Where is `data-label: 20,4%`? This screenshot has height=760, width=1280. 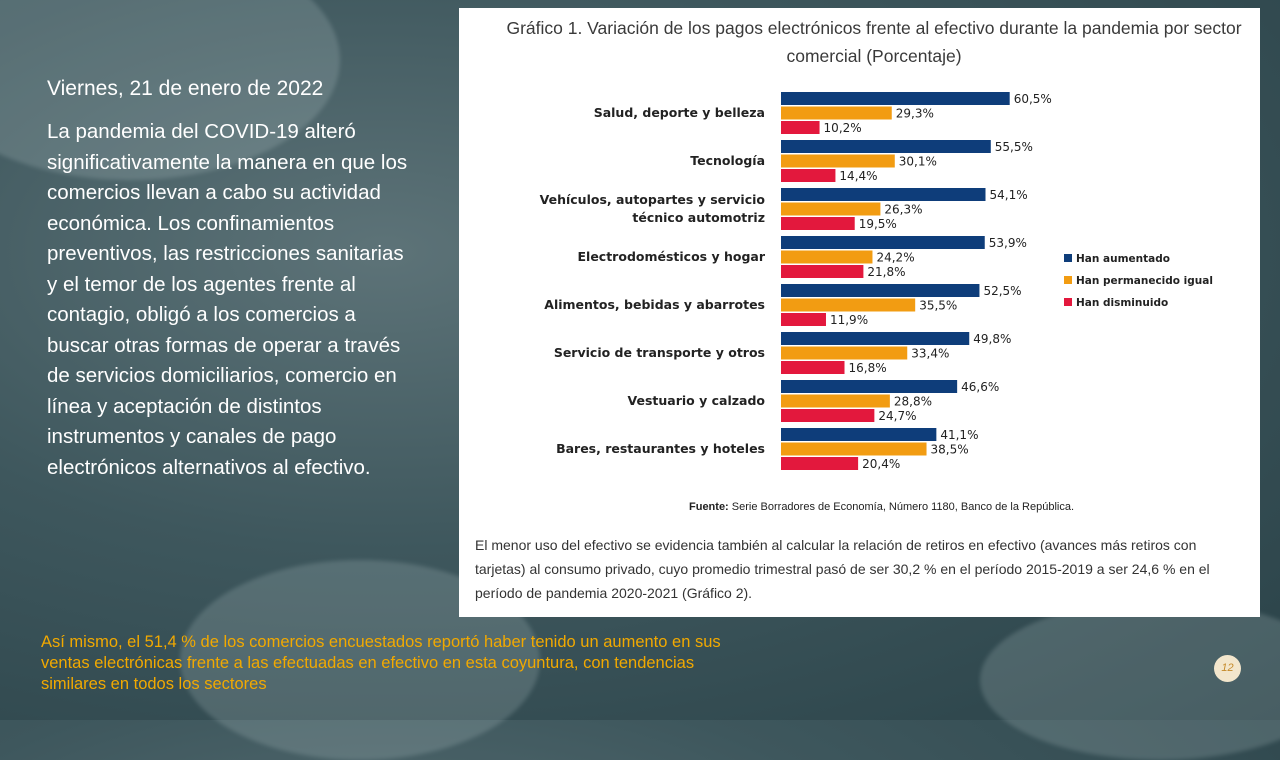
data-label: 20,4% is located at coordinates (881, 464).